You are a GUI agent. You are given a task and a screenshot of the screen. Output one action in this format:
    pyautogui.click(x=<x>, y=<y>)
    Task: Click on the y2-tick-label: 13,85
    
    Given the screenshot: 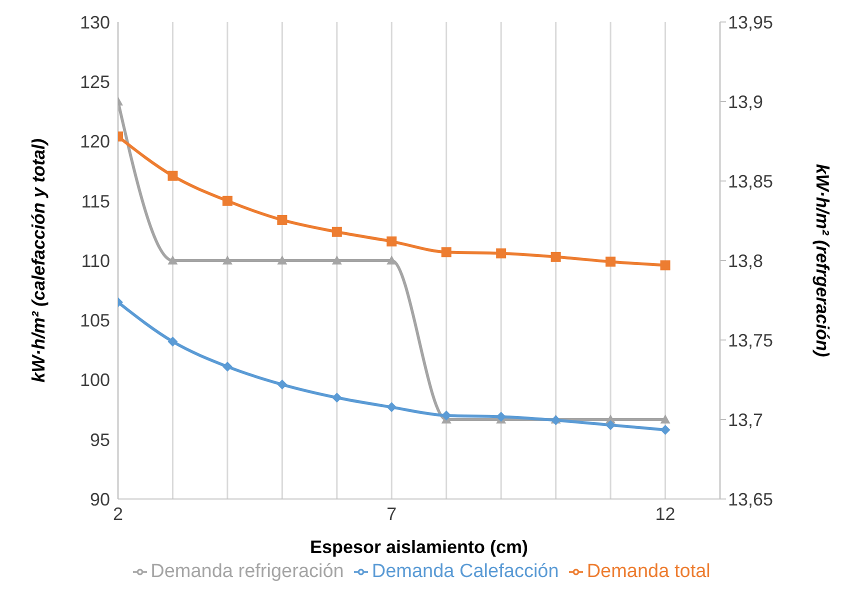 What is the action you would take?
    pyautogui.click(x=751, y=181)
    